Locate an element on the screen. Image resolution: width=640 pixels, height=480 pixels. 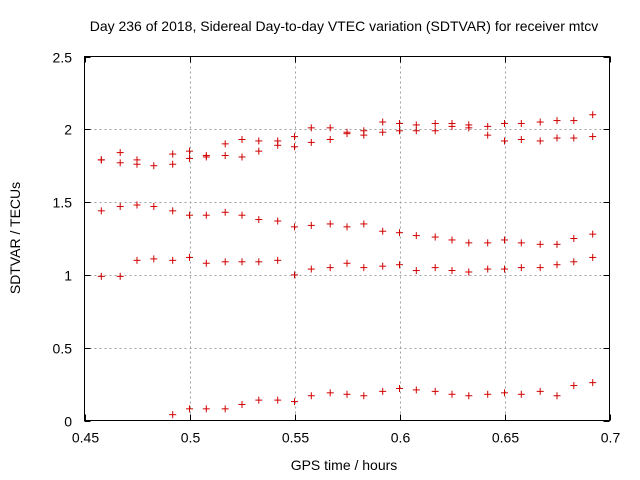
y-tick-label: 0 is located at coordinates (68, 422).